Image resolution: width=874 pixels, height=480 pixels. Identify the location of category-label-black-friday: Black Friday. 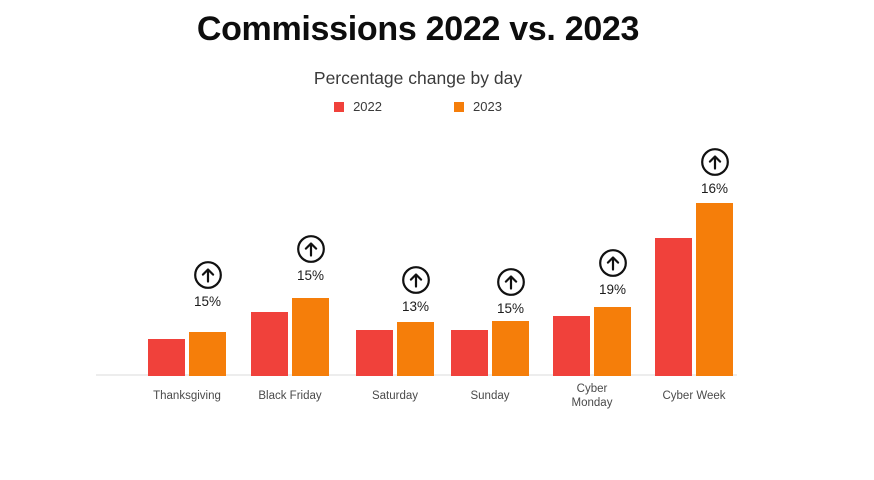
(290, 396).